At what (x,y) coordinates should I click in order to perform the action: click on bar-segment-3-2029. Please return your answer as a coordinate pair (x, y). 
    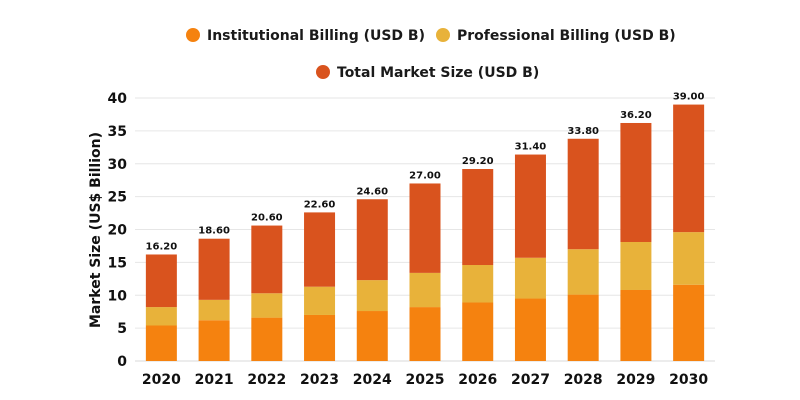
    Looking at the image, I should click on (636, 182).